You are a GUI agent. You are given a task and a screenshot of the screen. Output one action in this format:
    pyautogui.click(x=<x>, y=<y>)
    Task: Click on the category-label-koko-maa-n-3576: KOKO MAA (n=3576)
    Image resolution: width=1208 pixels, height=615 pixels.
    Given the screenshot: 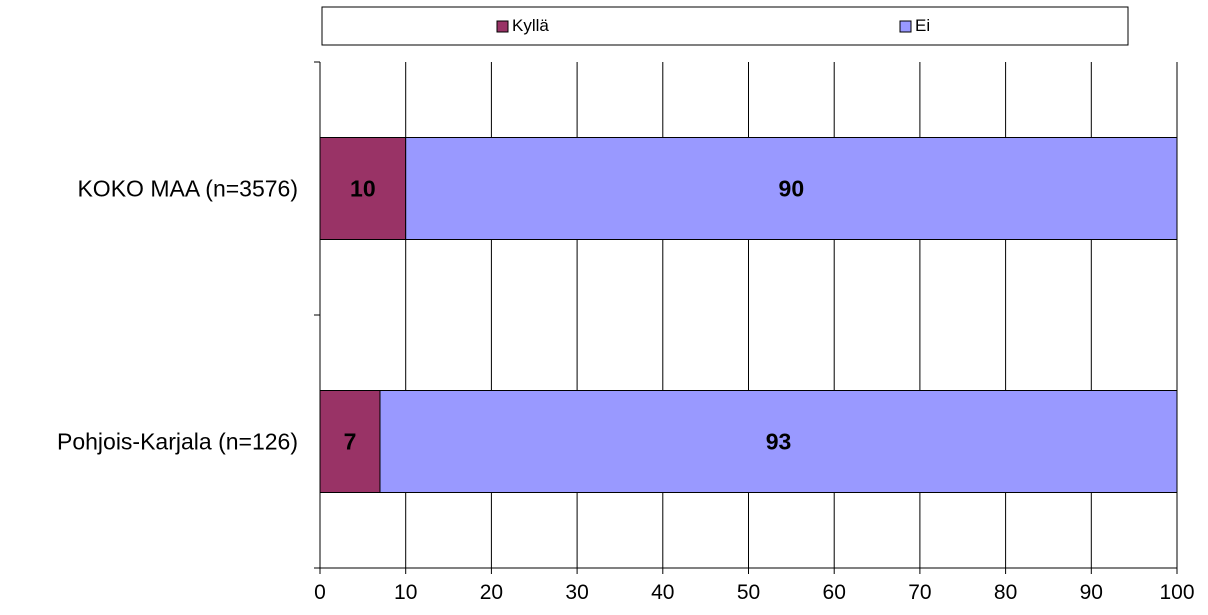 What is the action you would take?
    pyautogui.click(x=187, y=189)
    